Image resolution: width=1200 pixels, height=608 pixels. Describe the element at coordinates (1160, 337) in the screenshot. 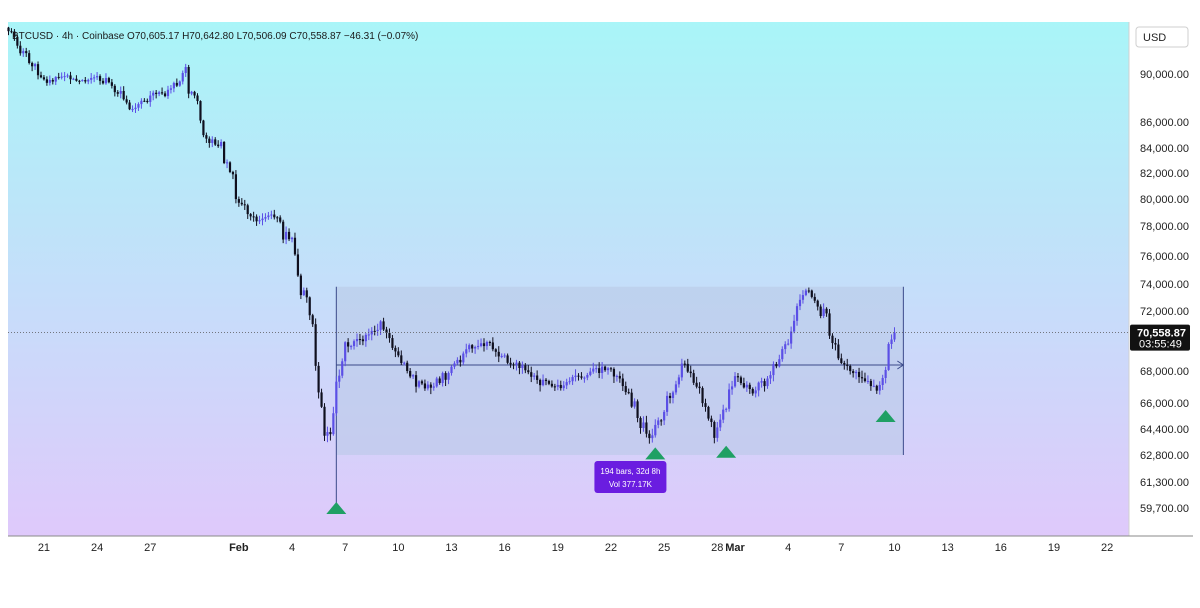

I see `last-price-tag: 70,558.87 03:55:49` at that location.